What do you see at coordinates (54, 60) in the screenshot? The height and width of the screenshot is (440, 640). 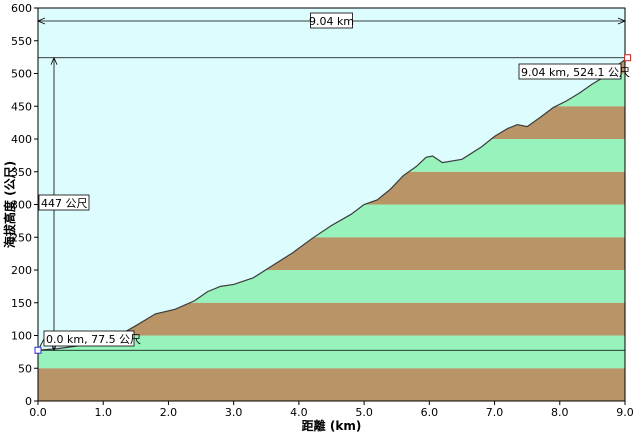 I see `gain-arrow-top` at bounding box center [54, 60].